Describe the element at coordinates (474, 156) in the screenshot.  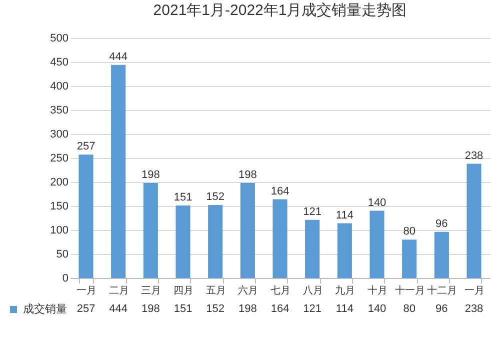
I see `text: 238` at that location.